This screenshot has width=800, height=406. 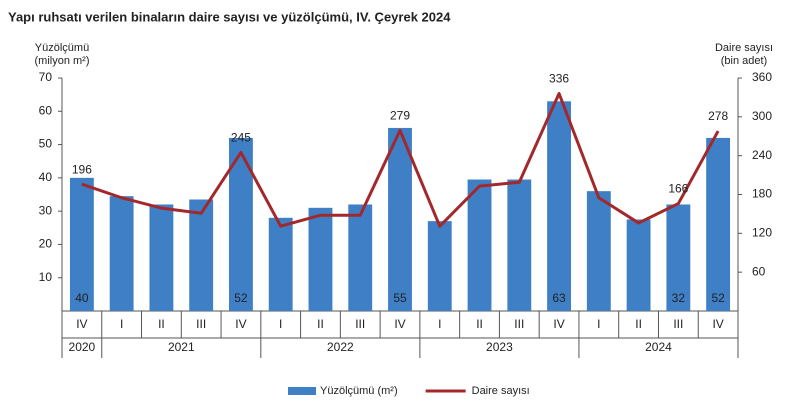 I want to click on bar-value-label: 63, so click(x=559, y=298).